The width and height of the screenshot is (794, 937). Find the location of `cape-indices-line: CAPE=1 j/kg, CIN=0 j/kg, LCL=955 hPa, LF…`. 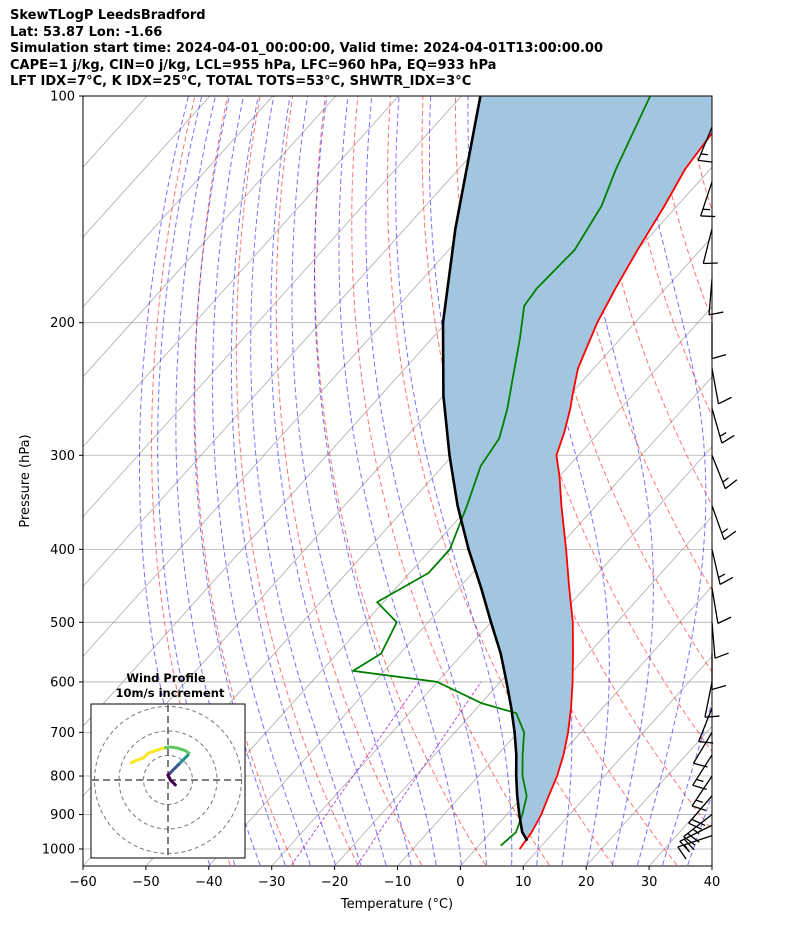

cape-indices-line: CAPE=1 j/kg, CIN=0 j/kg, LCL=955 hPa, LF… is located at coordinates (253, 65).